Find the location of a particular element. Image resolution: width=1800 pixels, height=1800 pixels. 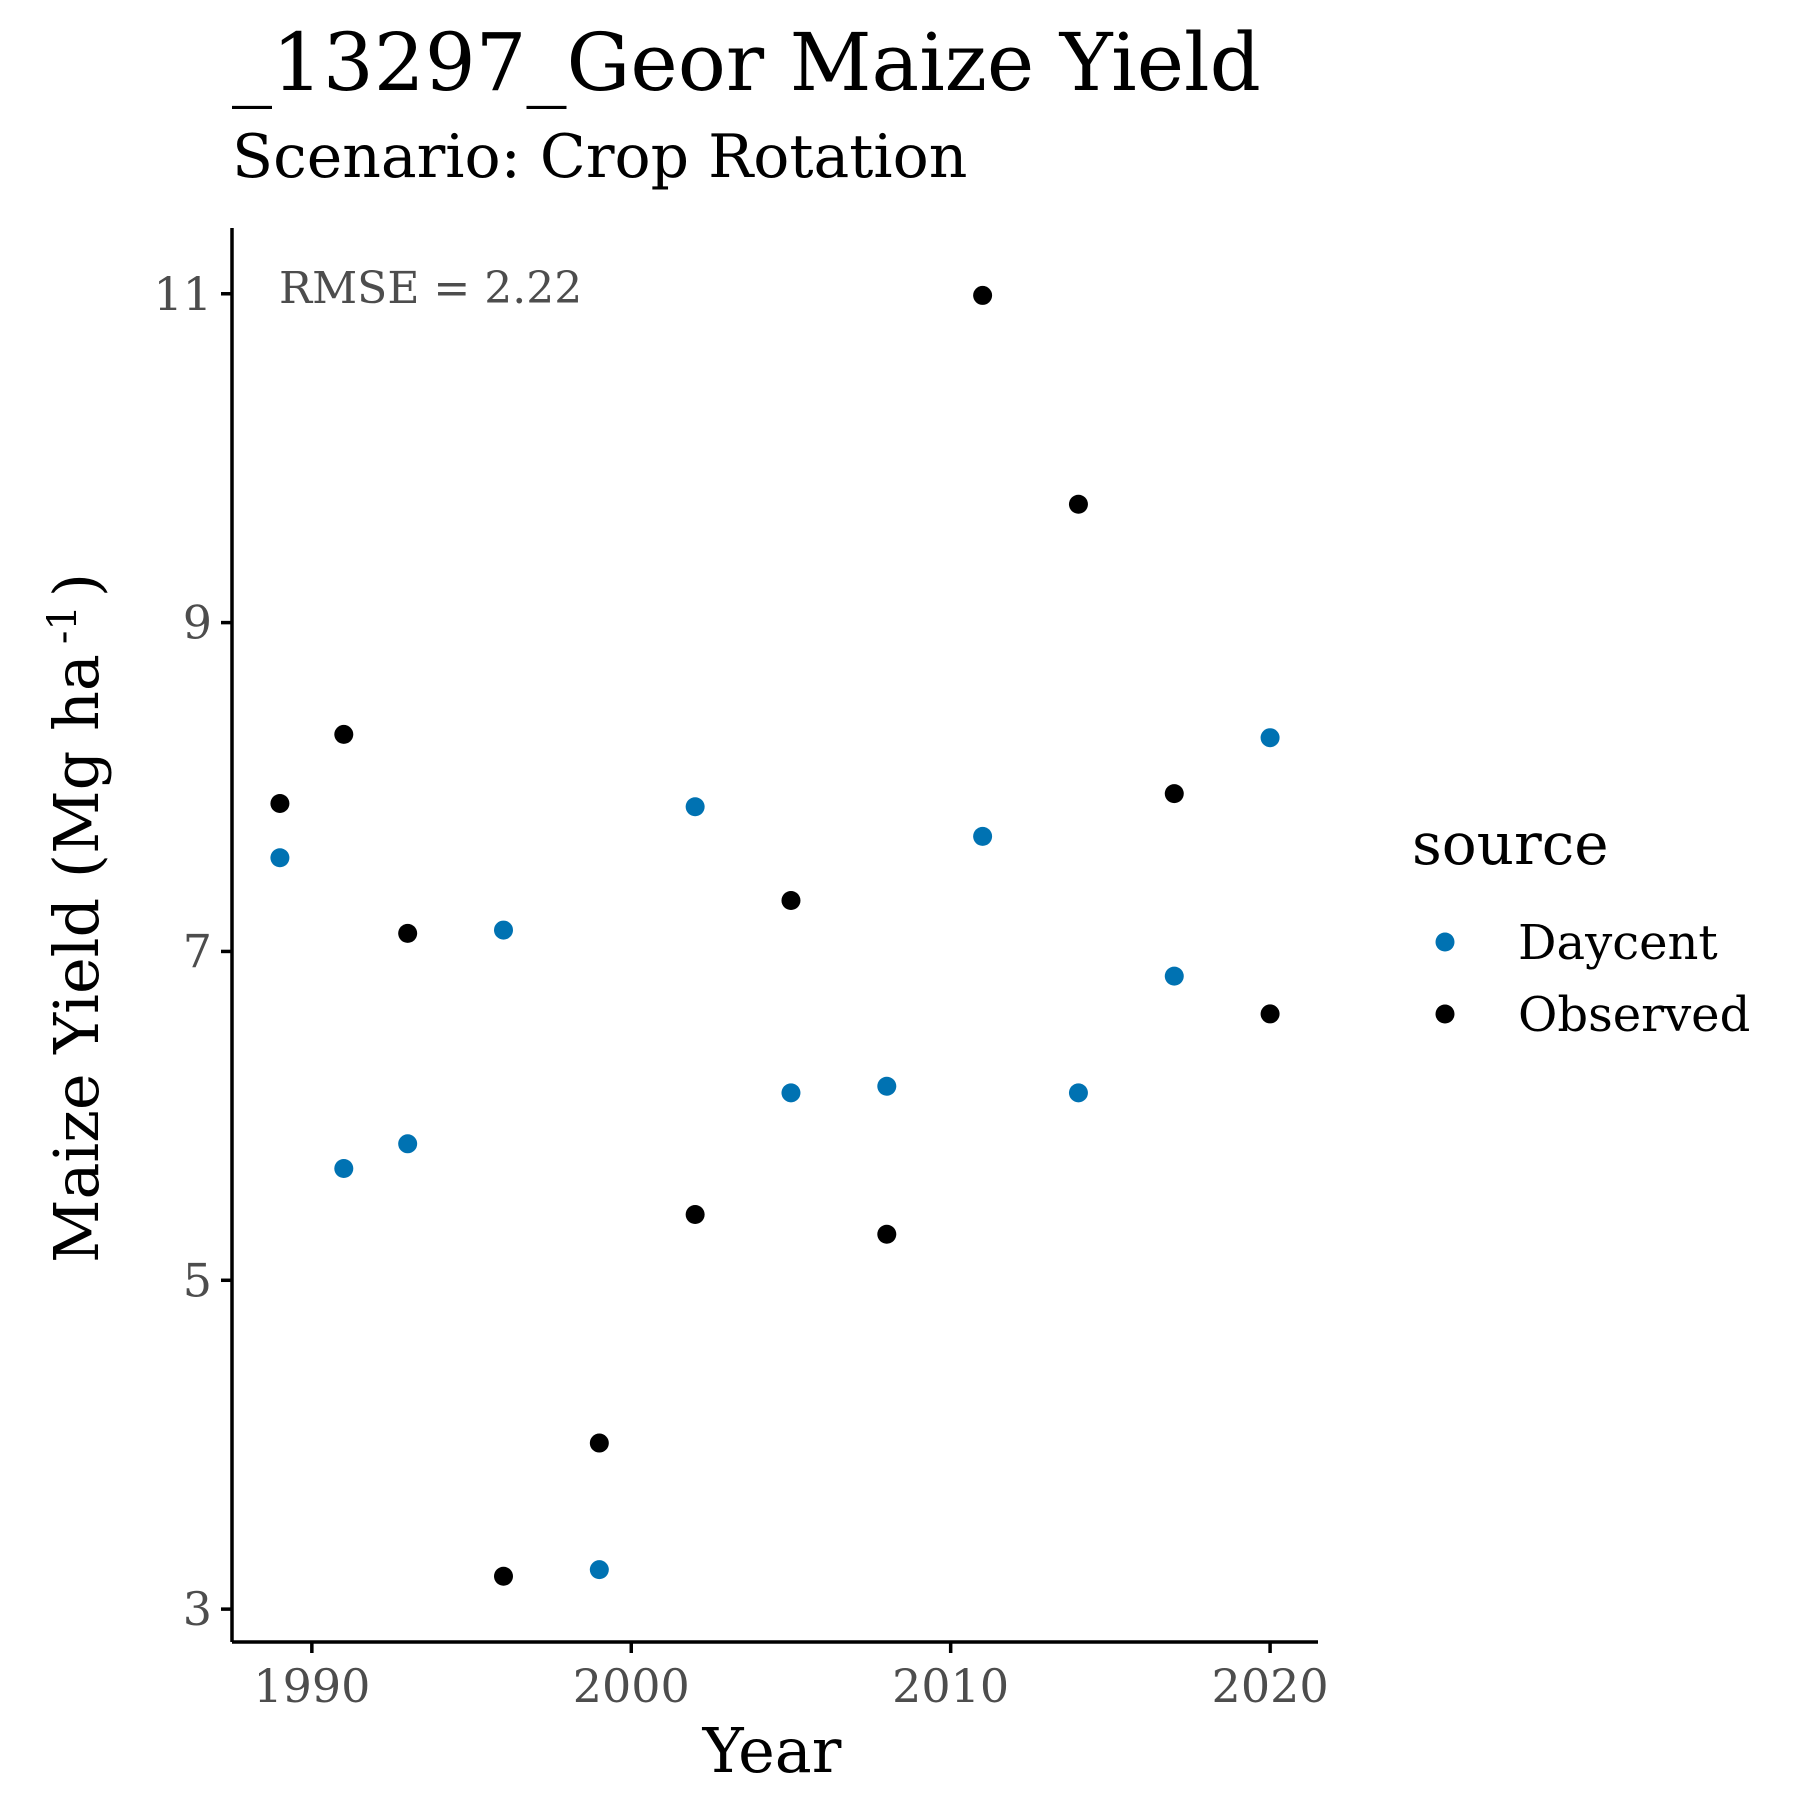

y-axis-title-sup: -1 is located at coordinates (63, 624).